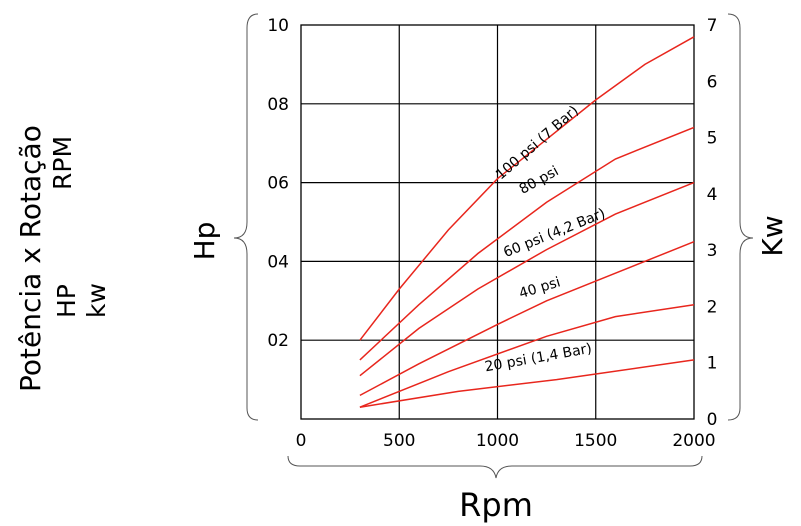 The height and width of the screenshot is (526, 801). Describe the element at coordinates (204, 241) in the screenshot. I see `y-axis-label: Hp` at that location.